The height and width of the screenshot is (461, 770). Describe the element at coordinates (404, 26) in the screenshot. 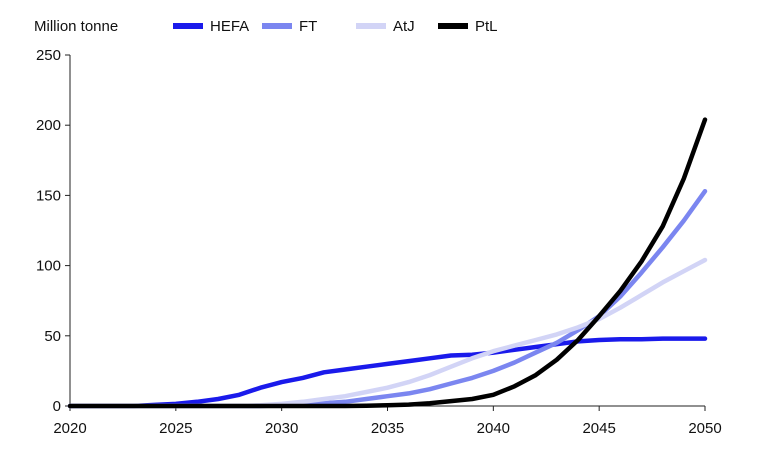

I see `legend-label-atj: AtJ` at that location.